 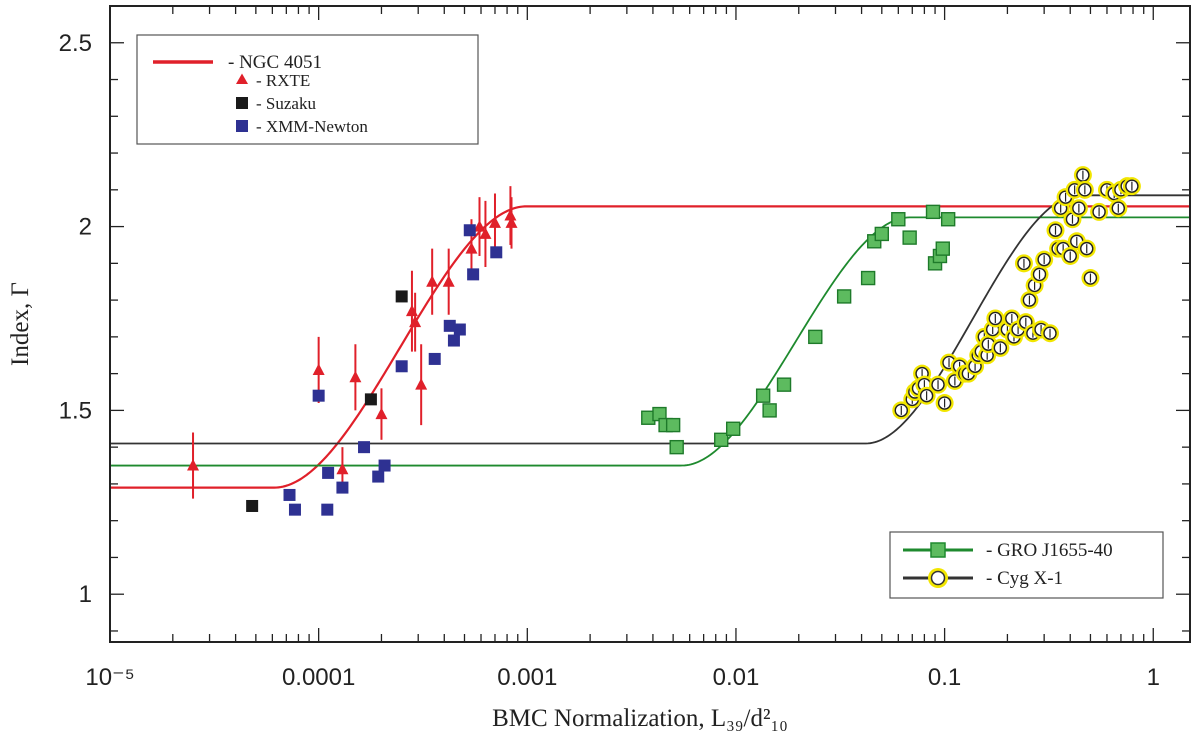 What do you see at coordinates (75, 410) in the screenshot?
I see `y-tick-label: 1.5` at bounding box center [75, 410].